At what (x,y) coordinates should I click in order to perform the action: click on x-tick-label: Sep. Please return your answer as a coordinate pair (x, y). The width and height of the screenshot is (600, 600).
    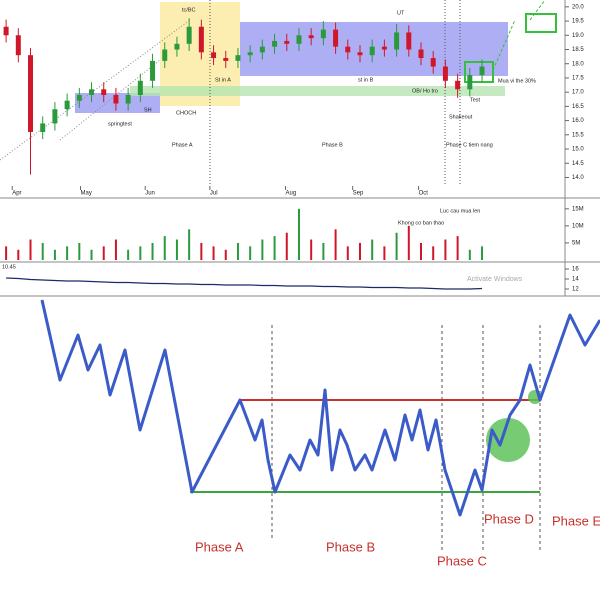
    Looking at the image, I should click on (358, 194).